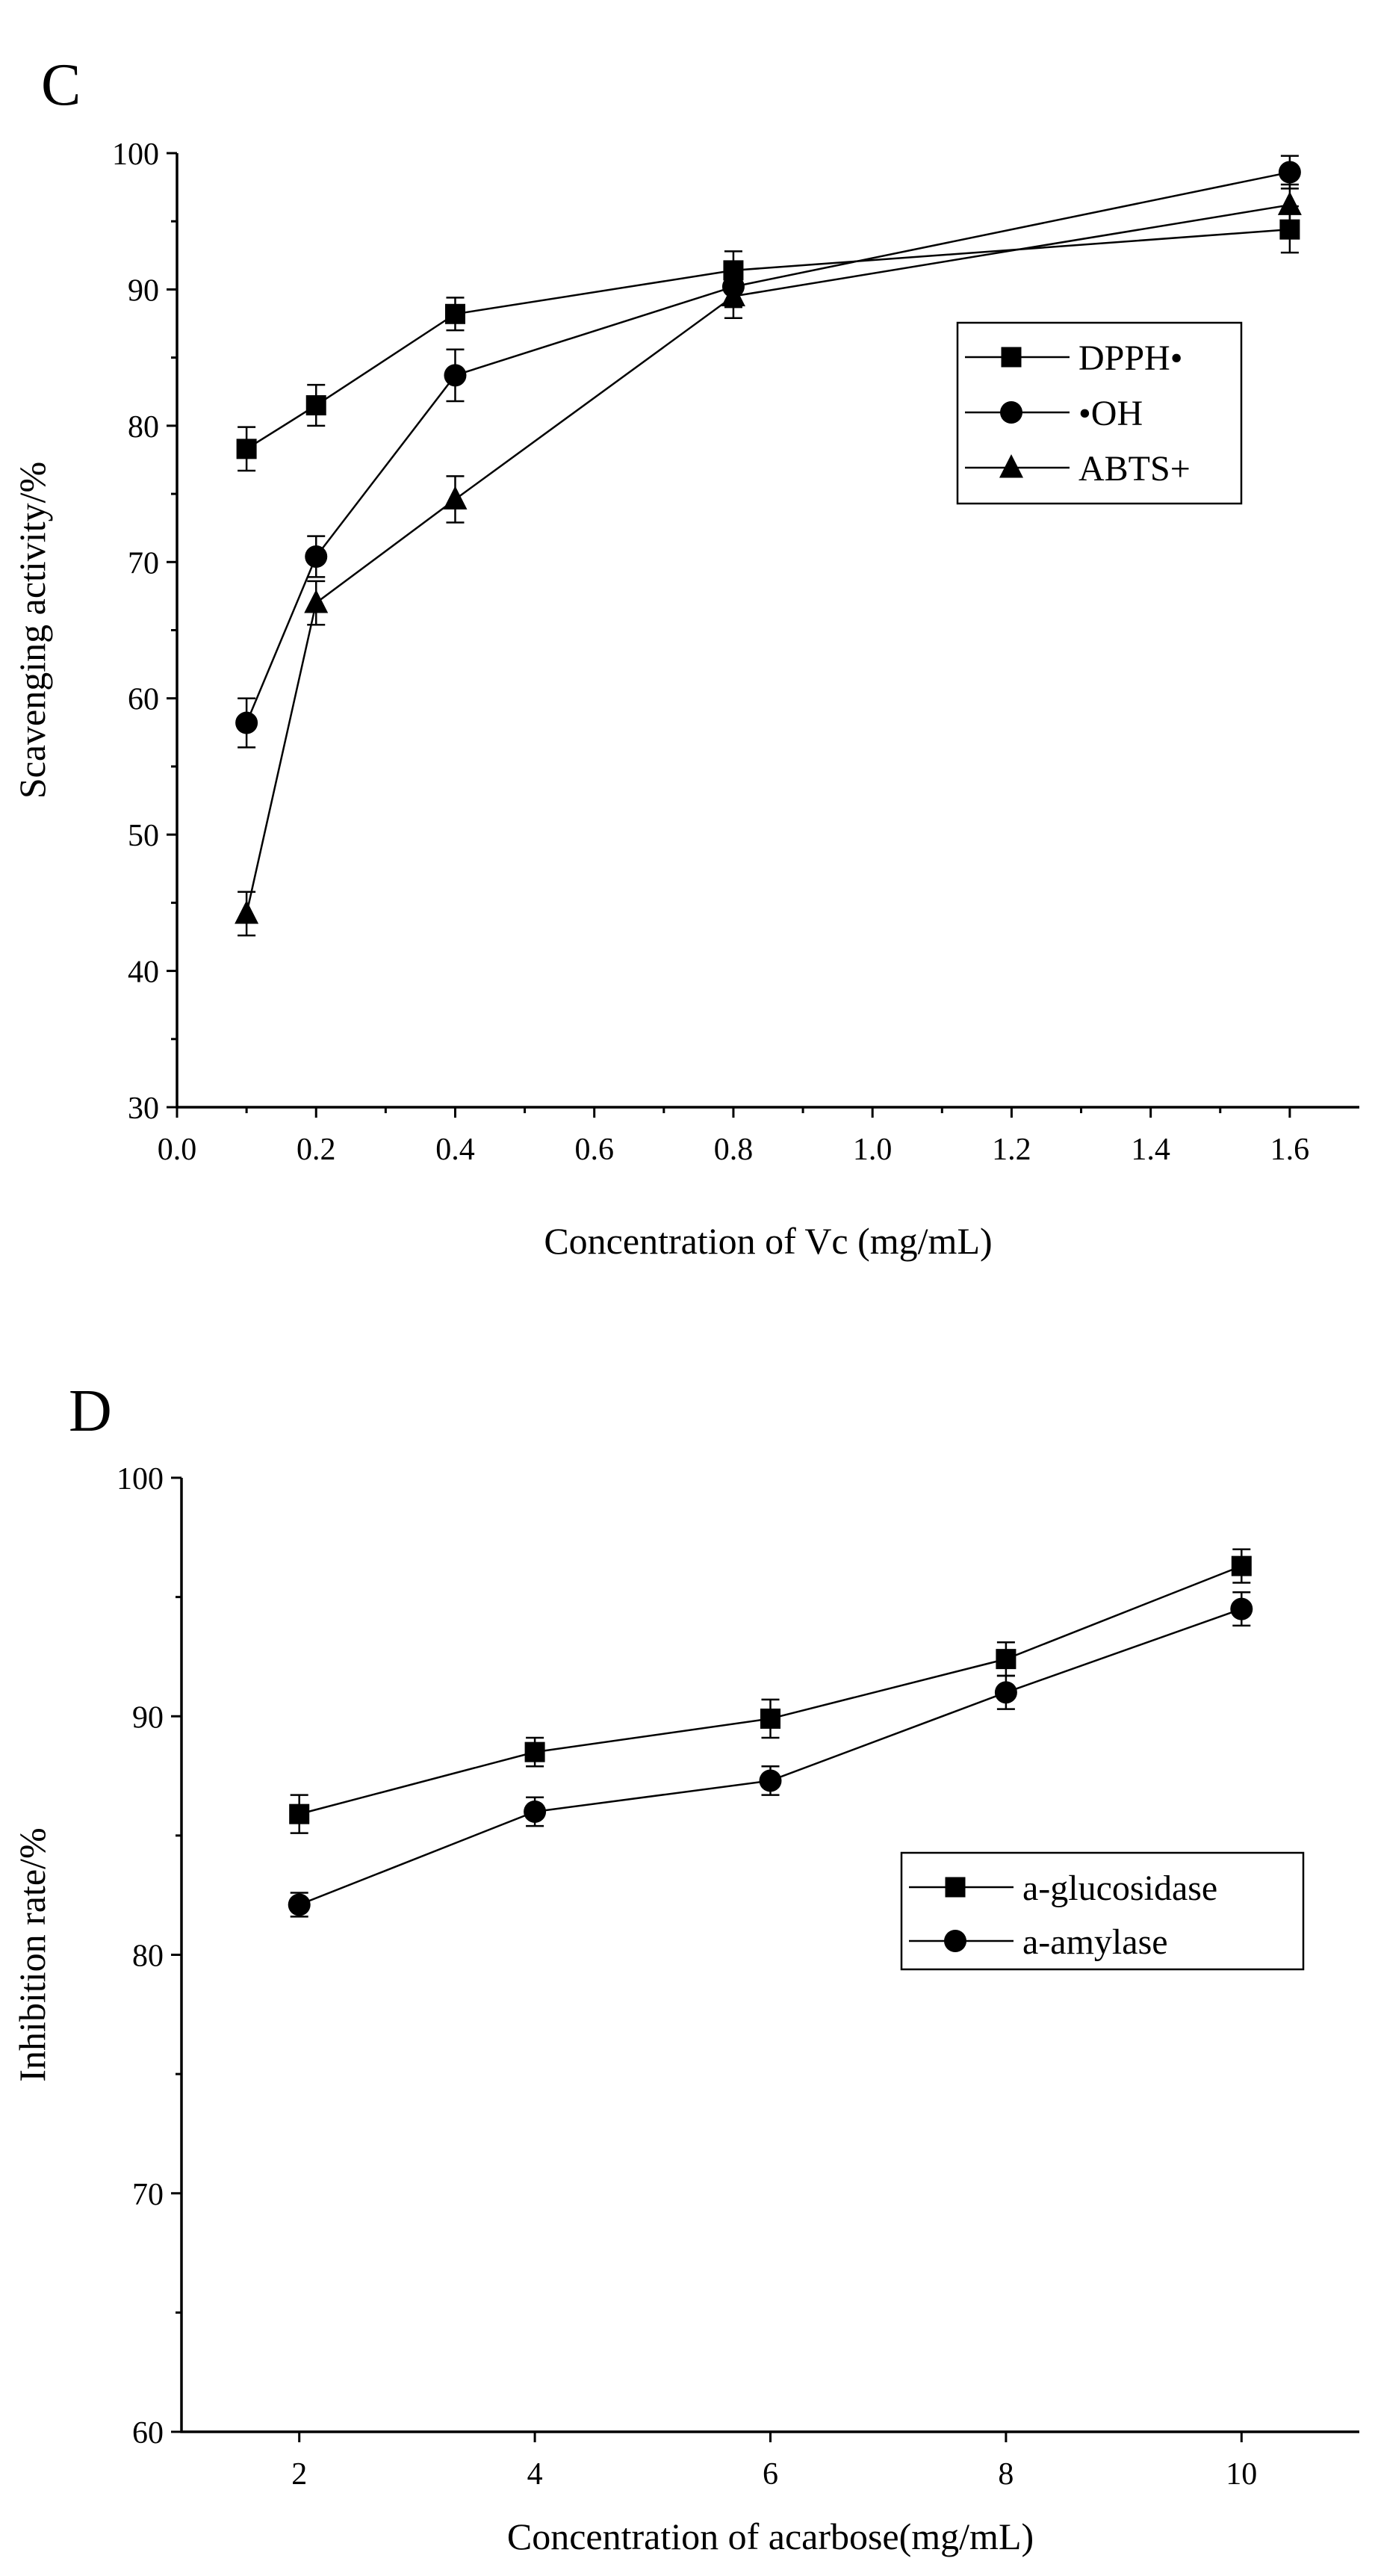 Image resolution: width=1375 pixels, height=2576 pixels. I want to click on legend: a-glucosidase a-amylase, so click(1102, 1911).